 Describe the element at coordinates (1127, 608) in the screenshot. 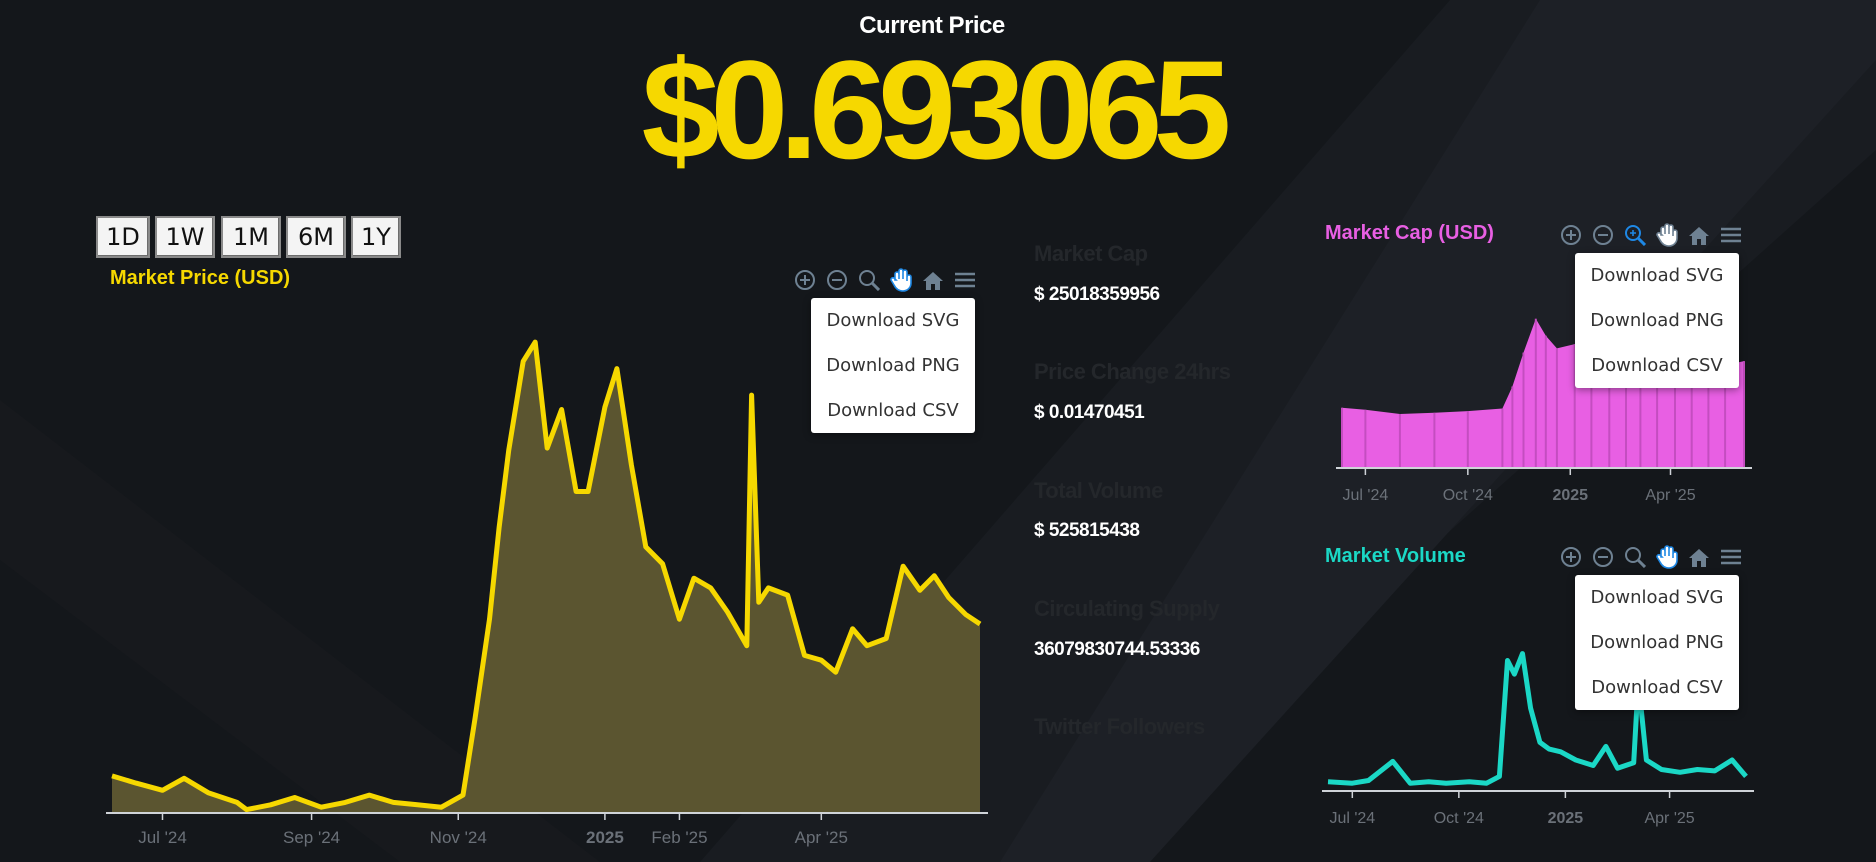

I see `circulating-supply-label: Circulating Supply` at that location.